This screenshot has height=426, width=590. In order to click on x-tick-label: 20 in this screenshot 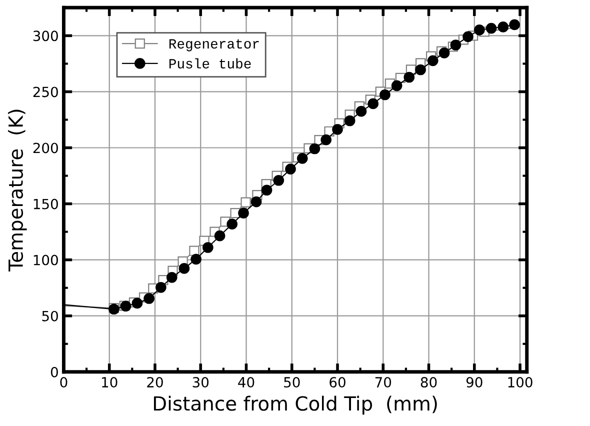, I will do `click(155, 382)`.